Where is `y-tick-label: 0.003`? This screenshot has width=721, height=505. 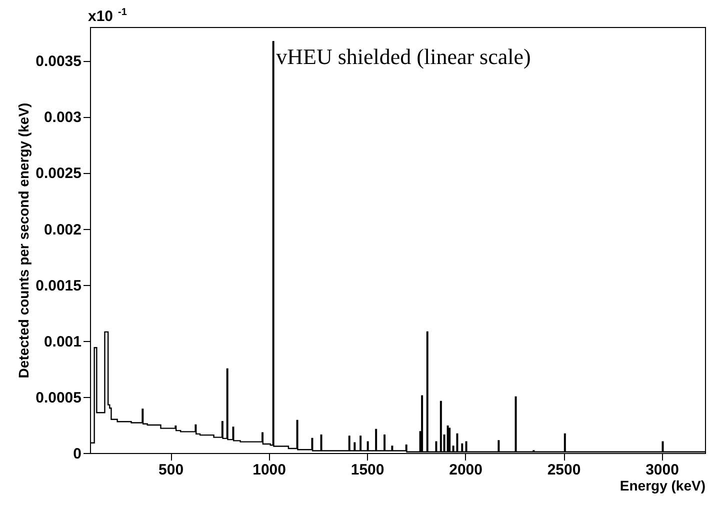
y-tick-label: 0.003 is located at coordinates (63, 117).